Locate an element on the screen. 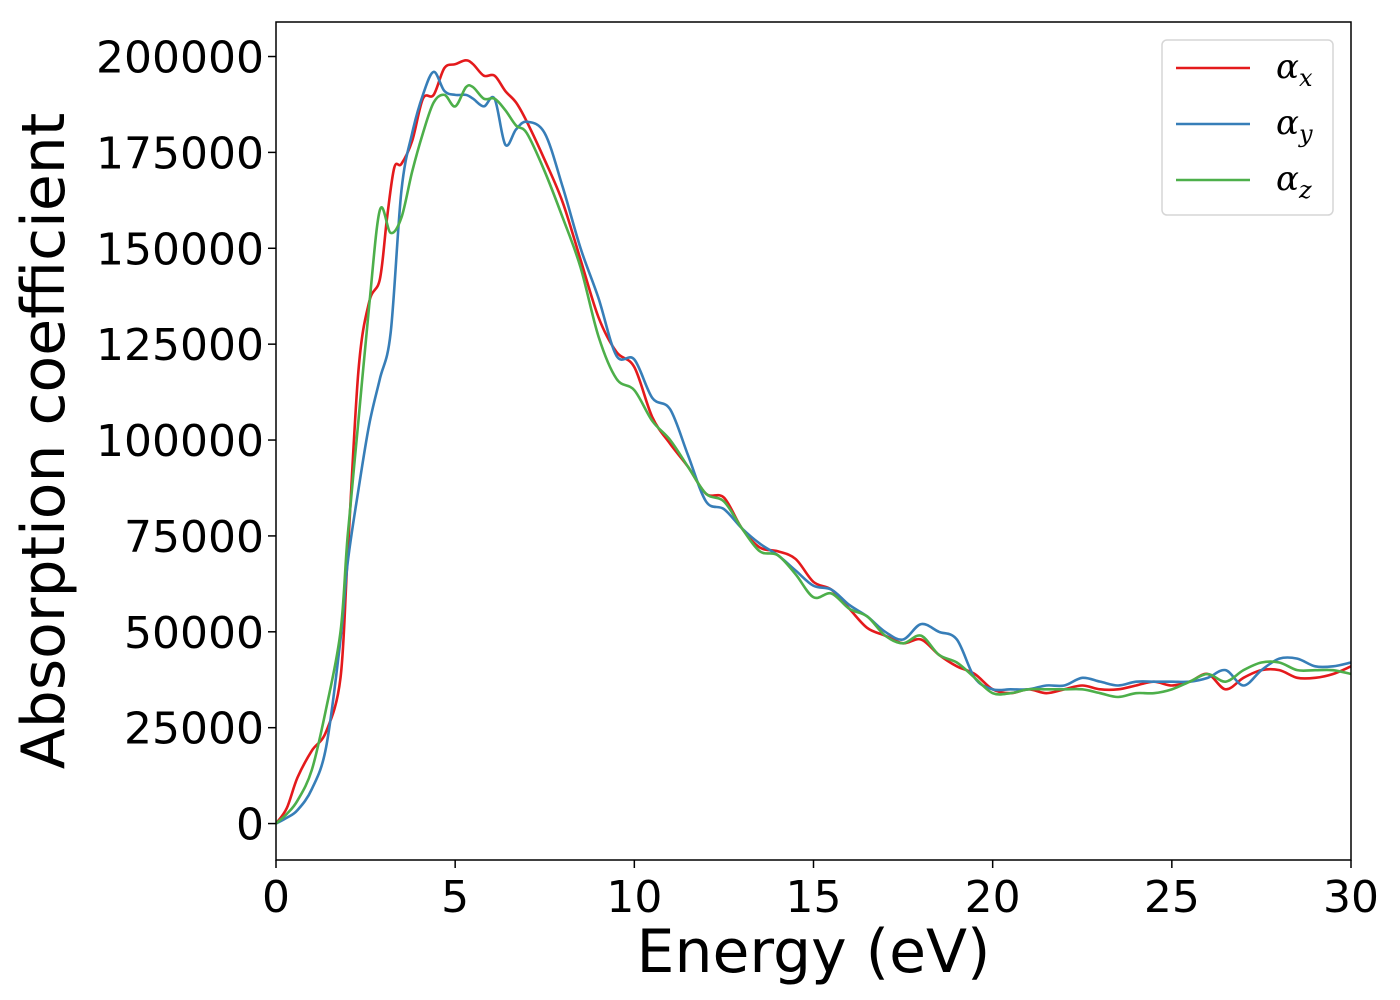 The height and width of the screenshot is (1000, 1400). x-tick-label: 0 is located at coordinates (276, 897).